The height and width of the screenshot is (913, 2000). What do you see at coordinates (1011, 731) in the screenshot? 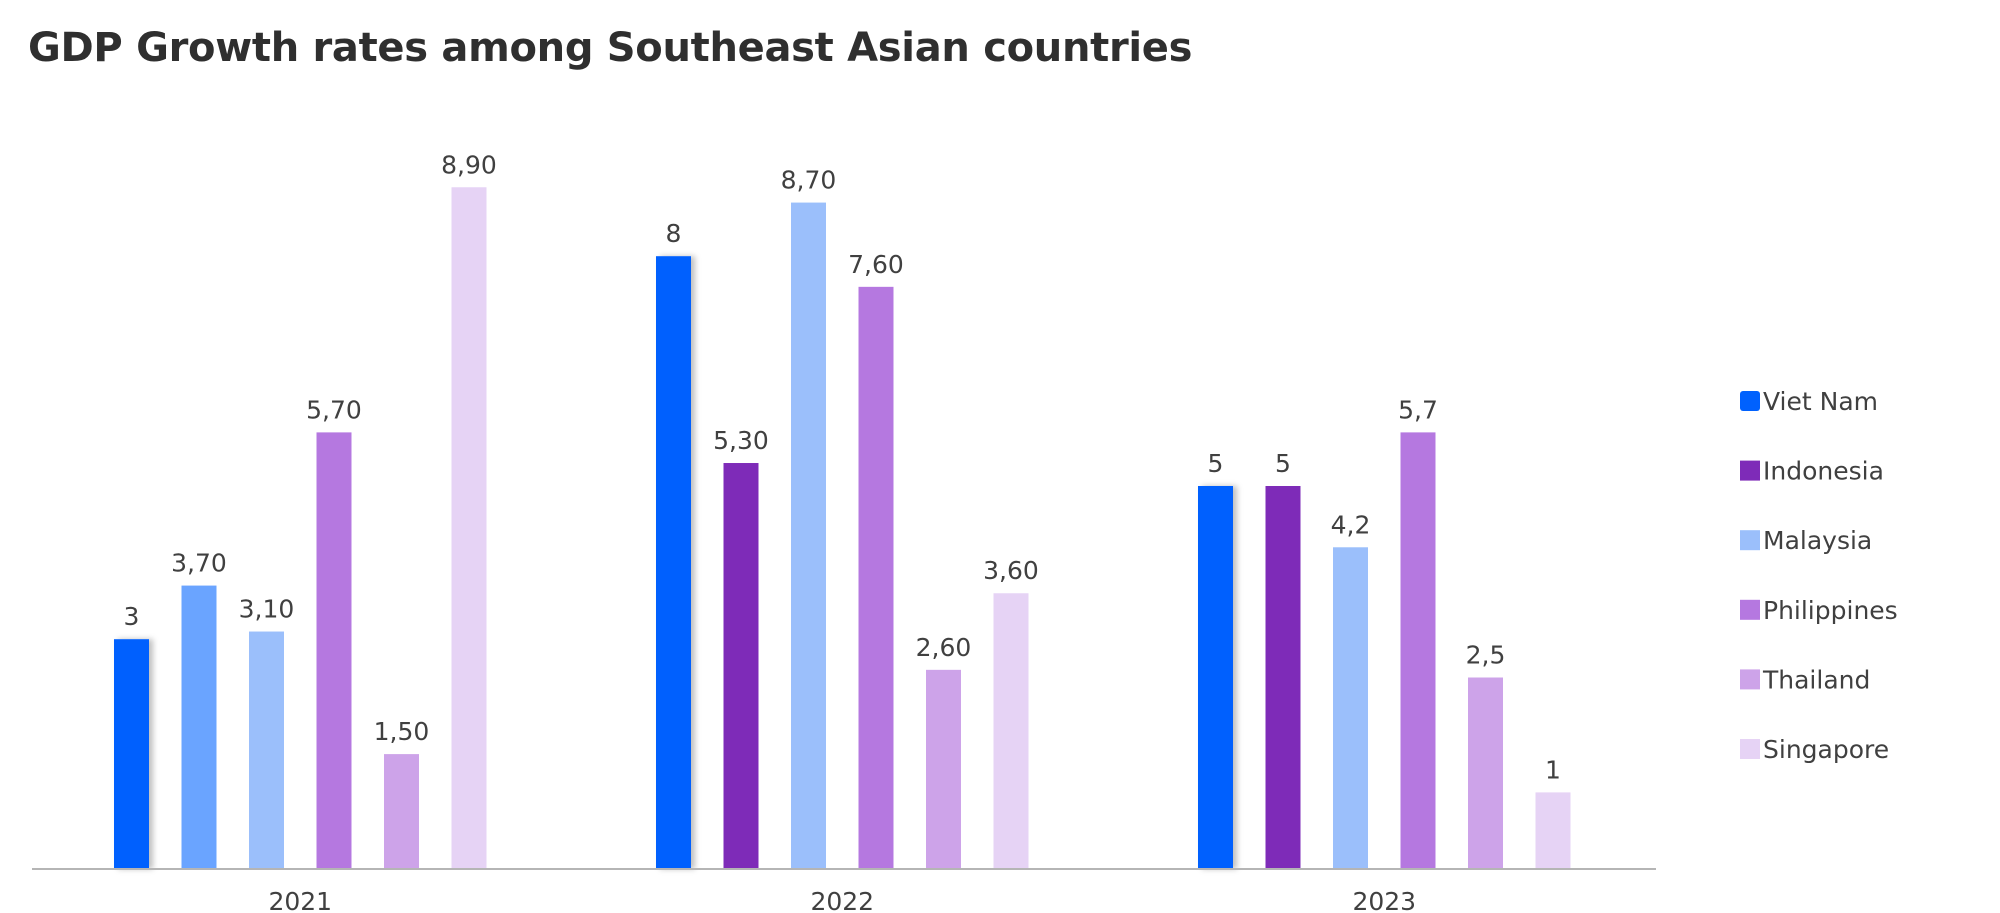
I see `bar-singapore-2022` at bounding box center [1011, 731].